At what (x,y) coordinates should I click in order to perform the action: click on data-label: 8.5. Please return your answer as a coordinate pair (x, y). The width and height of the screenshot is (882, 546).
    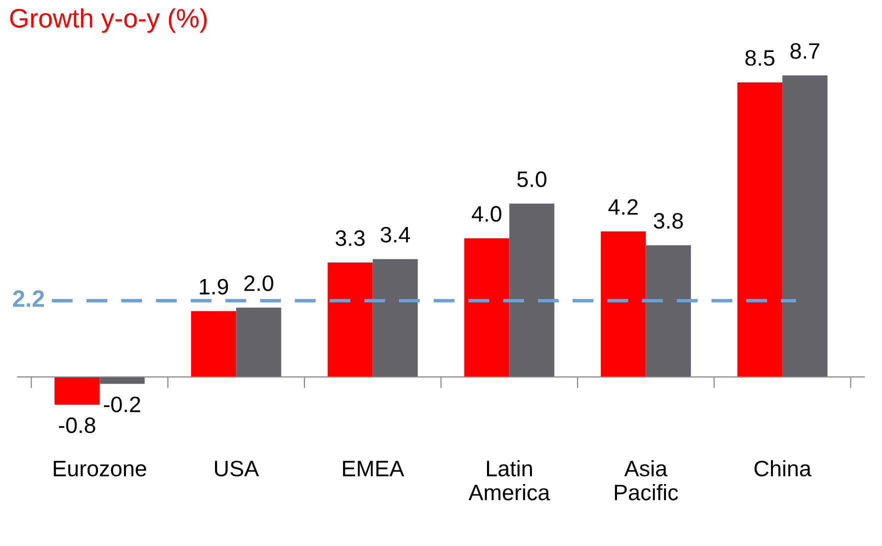
    Looking at the image, I should click on (759, 58).